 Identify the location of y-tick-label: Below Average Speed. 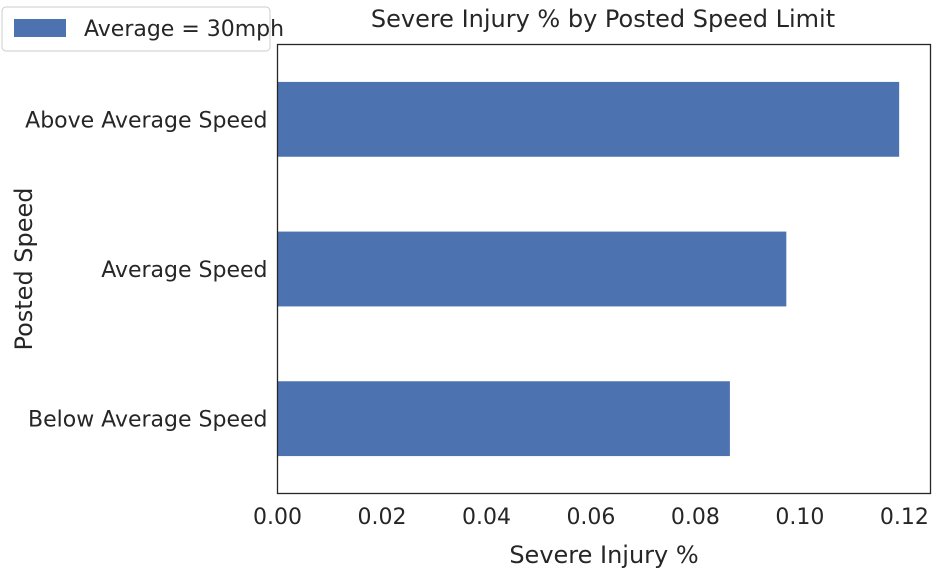
(148, 420).